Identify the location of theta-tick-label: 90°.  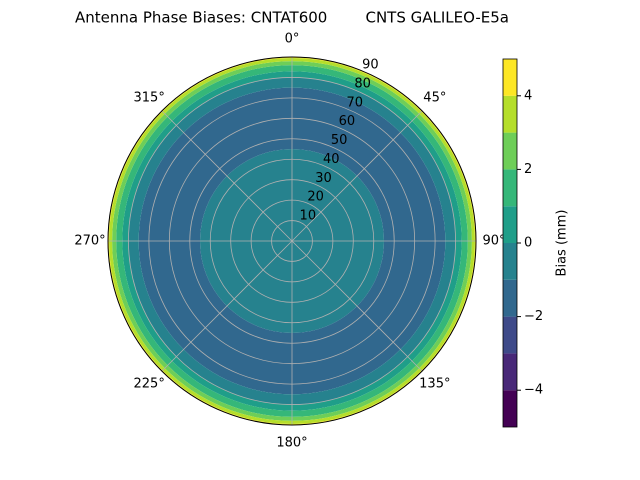
(493, 241).